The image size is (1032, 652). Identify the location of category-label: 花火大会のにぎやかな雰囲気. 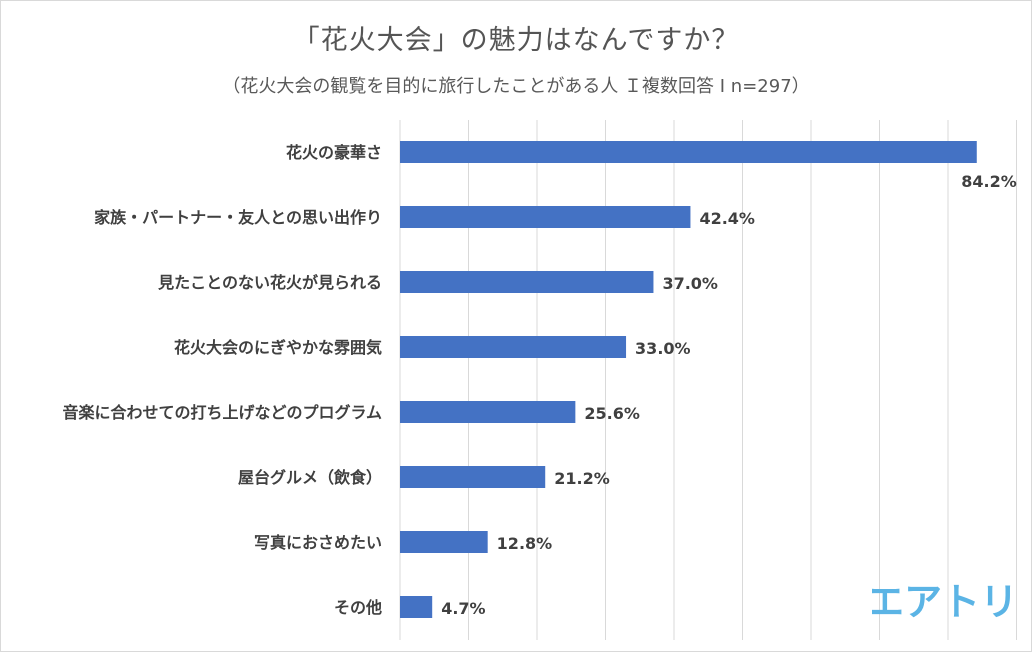
(278, 347).